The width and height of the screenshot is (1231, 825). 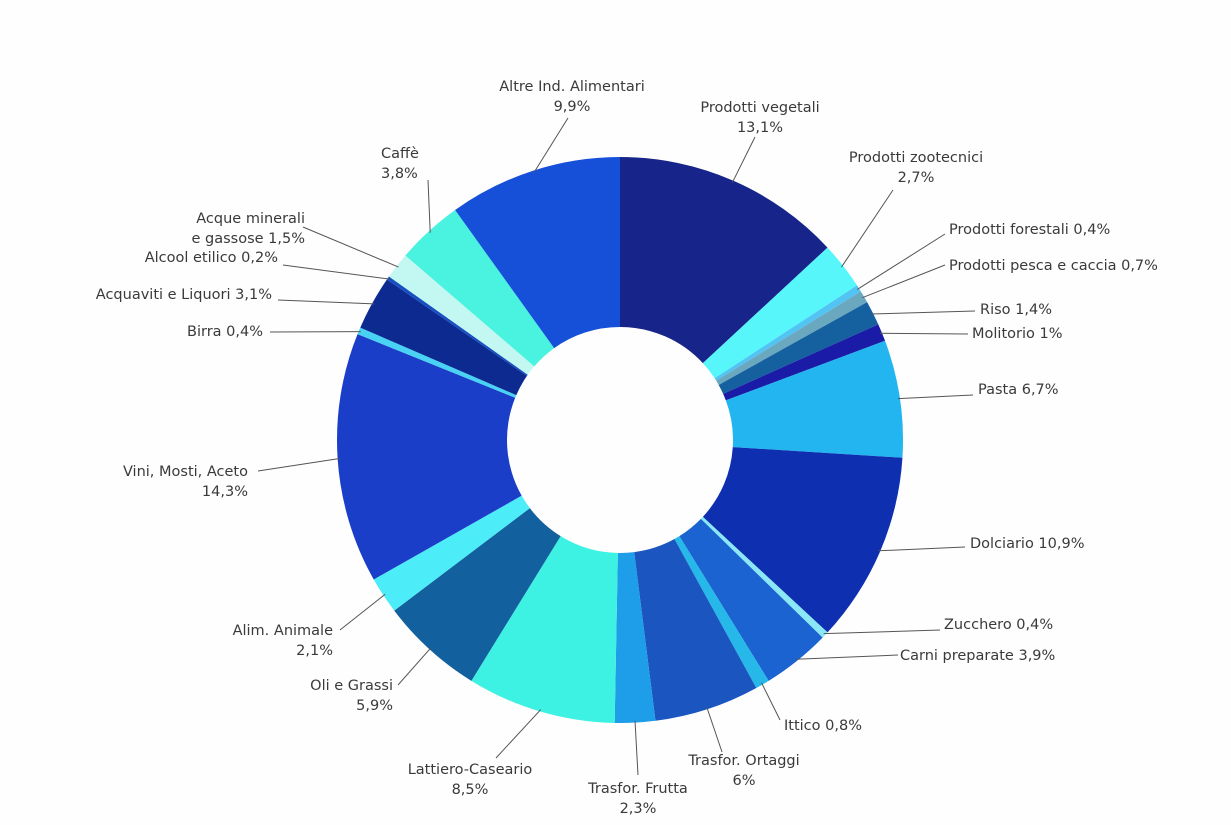 I want to click on slice-label-line: 2,3%, so click(x=638, y=809).